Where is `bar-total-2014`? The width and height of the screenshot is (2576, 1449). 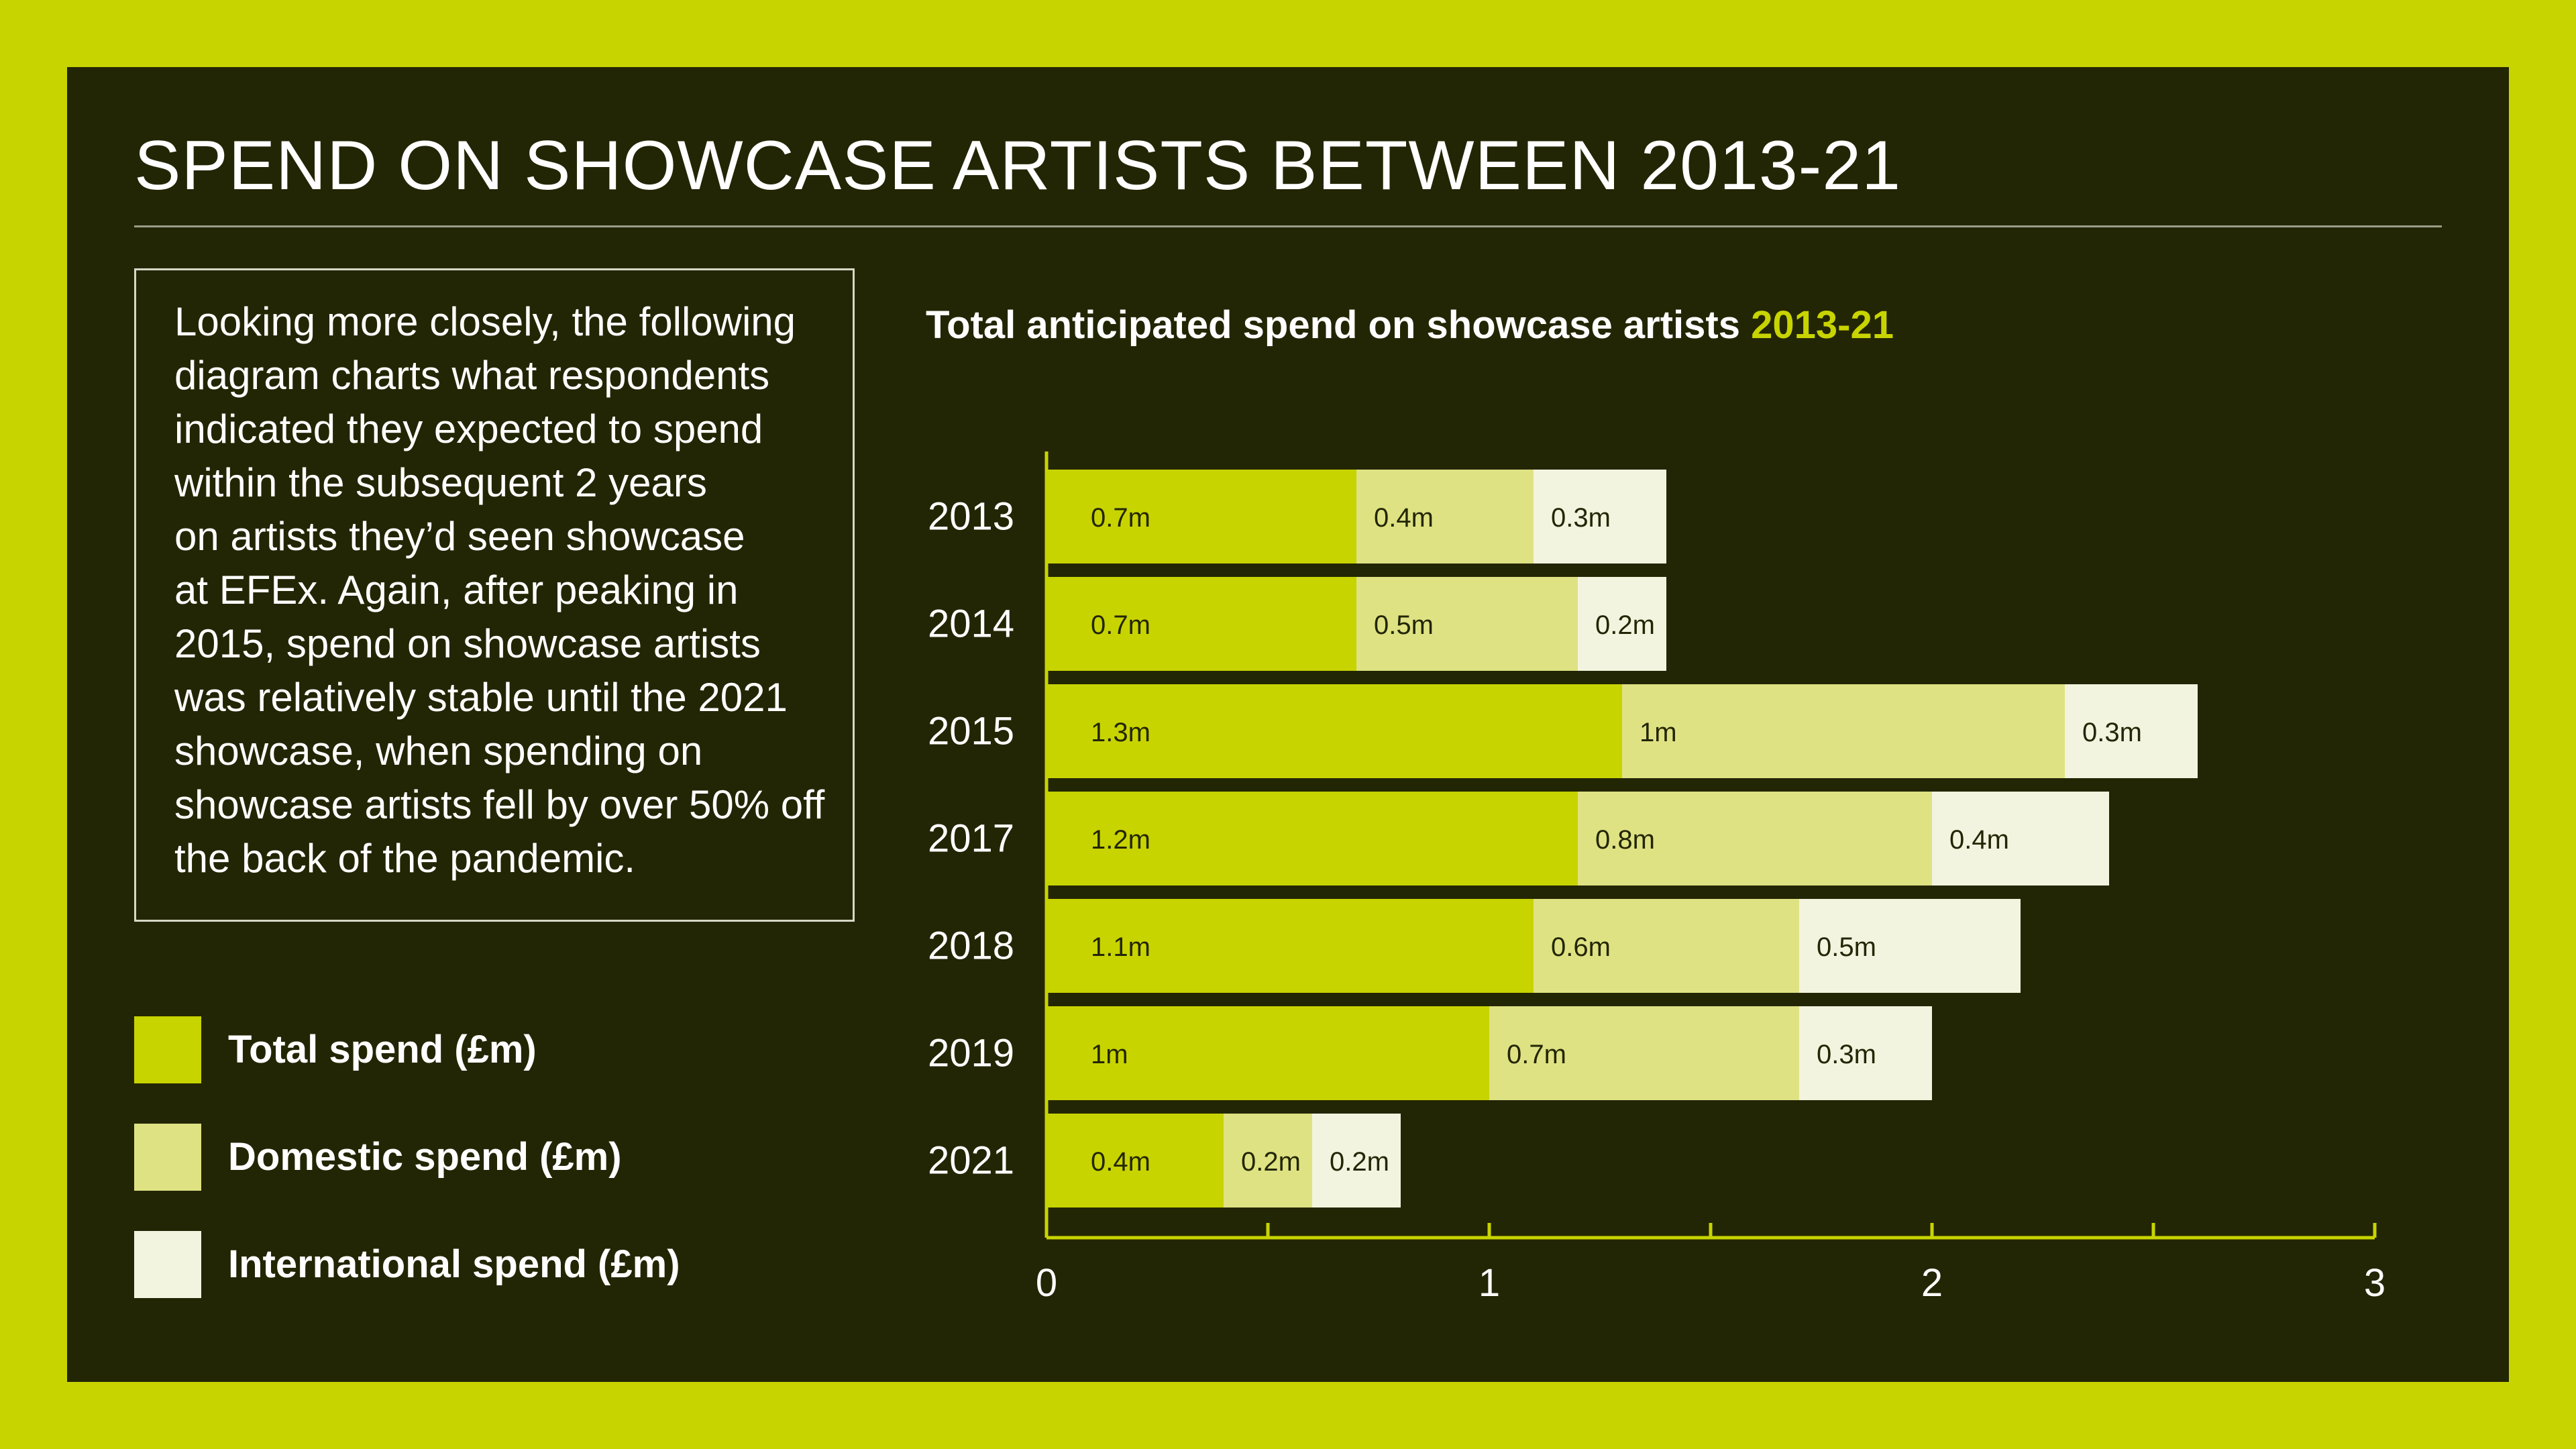 bar-total-2014 is located at coordinates (1201, 624).